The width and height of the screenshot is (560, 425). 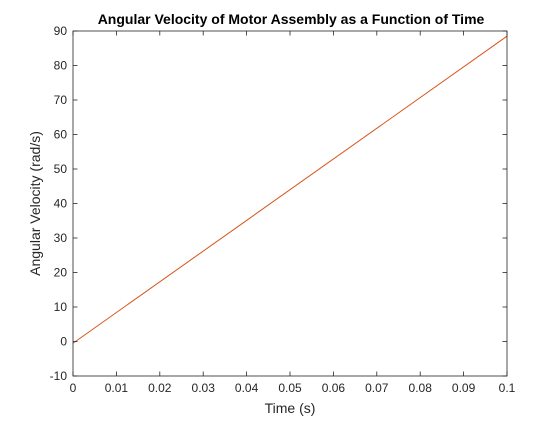 What do you see at coordinates (117, 388) in the screenshot?
I see `x-tick-label: 0.01` at bounding box center [117, 388].